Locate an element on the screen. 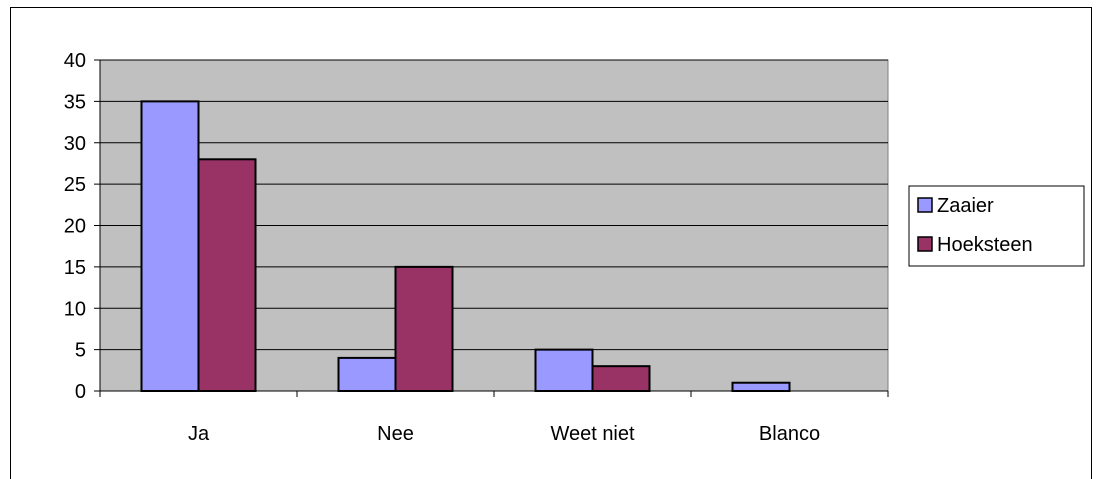 Image resolution: width=1104 pixels, height=479 pixels. bar-zaaier-nee is located at coordinates (367, 374).